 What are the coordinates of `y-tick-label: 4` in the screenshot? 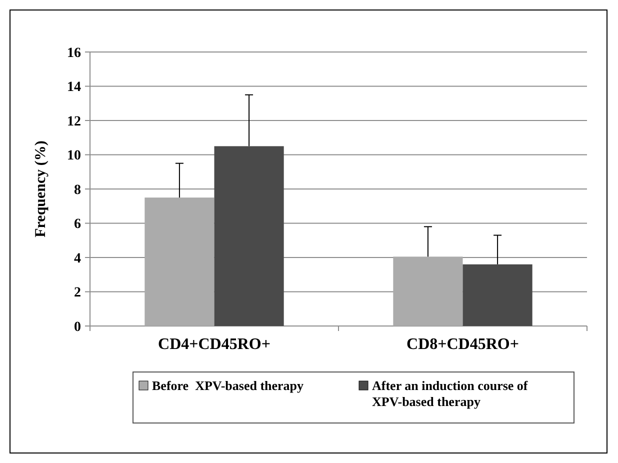 It's located at (77, 258).